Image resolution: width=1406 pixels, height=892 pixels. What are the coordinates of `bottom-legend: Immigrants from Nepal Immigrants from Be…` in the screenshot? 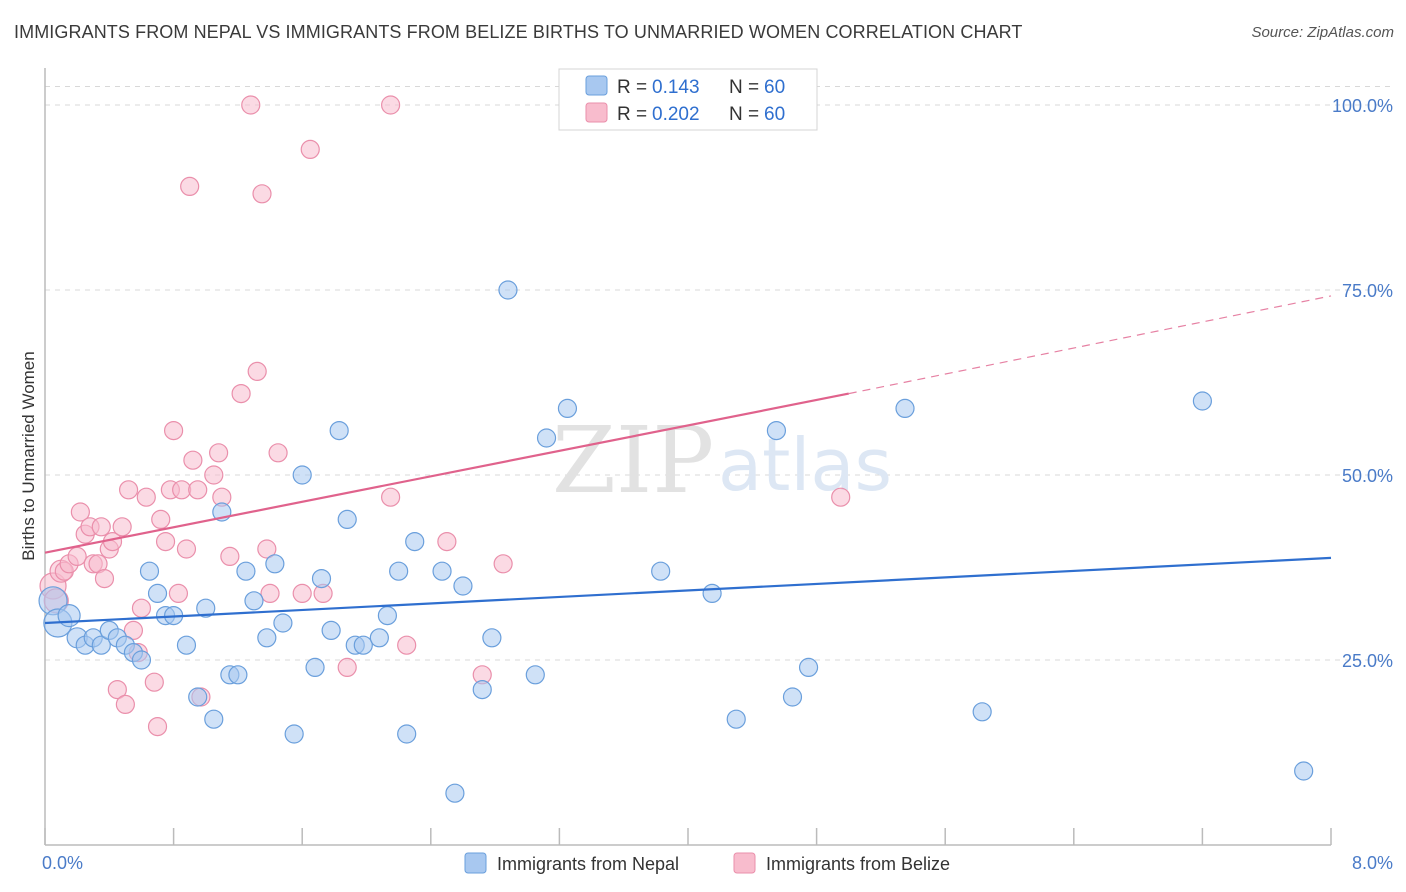 It's located at (707, 863).